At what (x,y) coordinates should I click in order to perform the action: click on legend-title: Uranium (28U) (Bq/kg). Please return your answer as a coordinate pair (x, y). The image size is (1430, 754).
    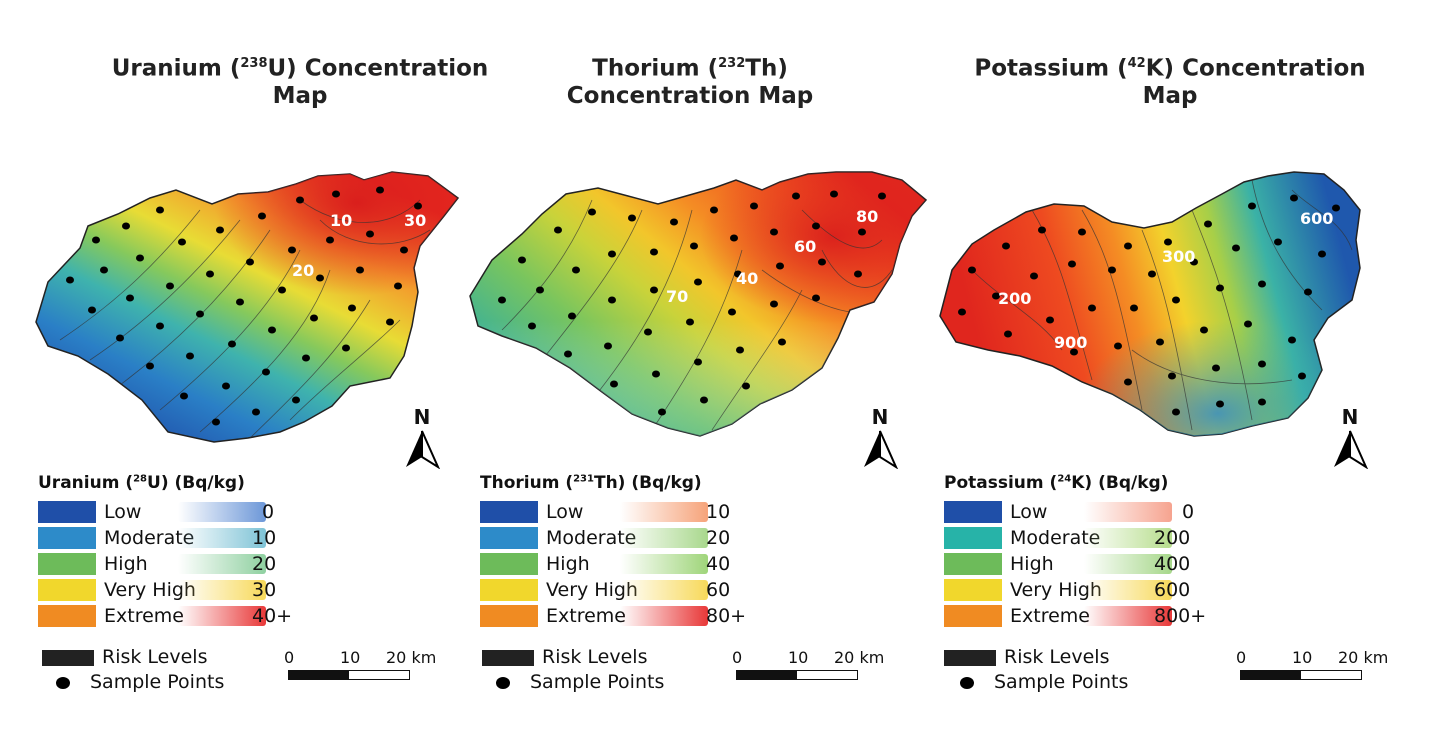
    Looking at the image, I should click on (141, 483).